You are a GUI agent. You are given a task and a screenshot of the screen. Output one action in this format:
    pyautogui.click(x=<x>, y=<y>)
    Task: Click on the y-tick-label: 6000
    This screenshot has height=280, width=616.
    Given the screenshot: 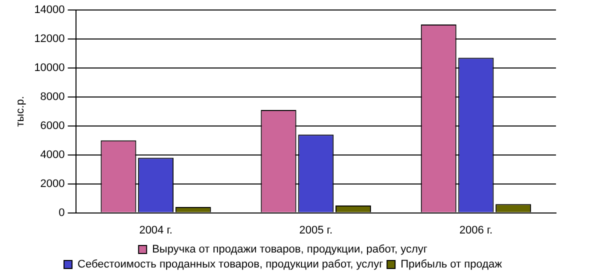 What is the action you would take?
    pyautogui.click(x=52, y=126)
    